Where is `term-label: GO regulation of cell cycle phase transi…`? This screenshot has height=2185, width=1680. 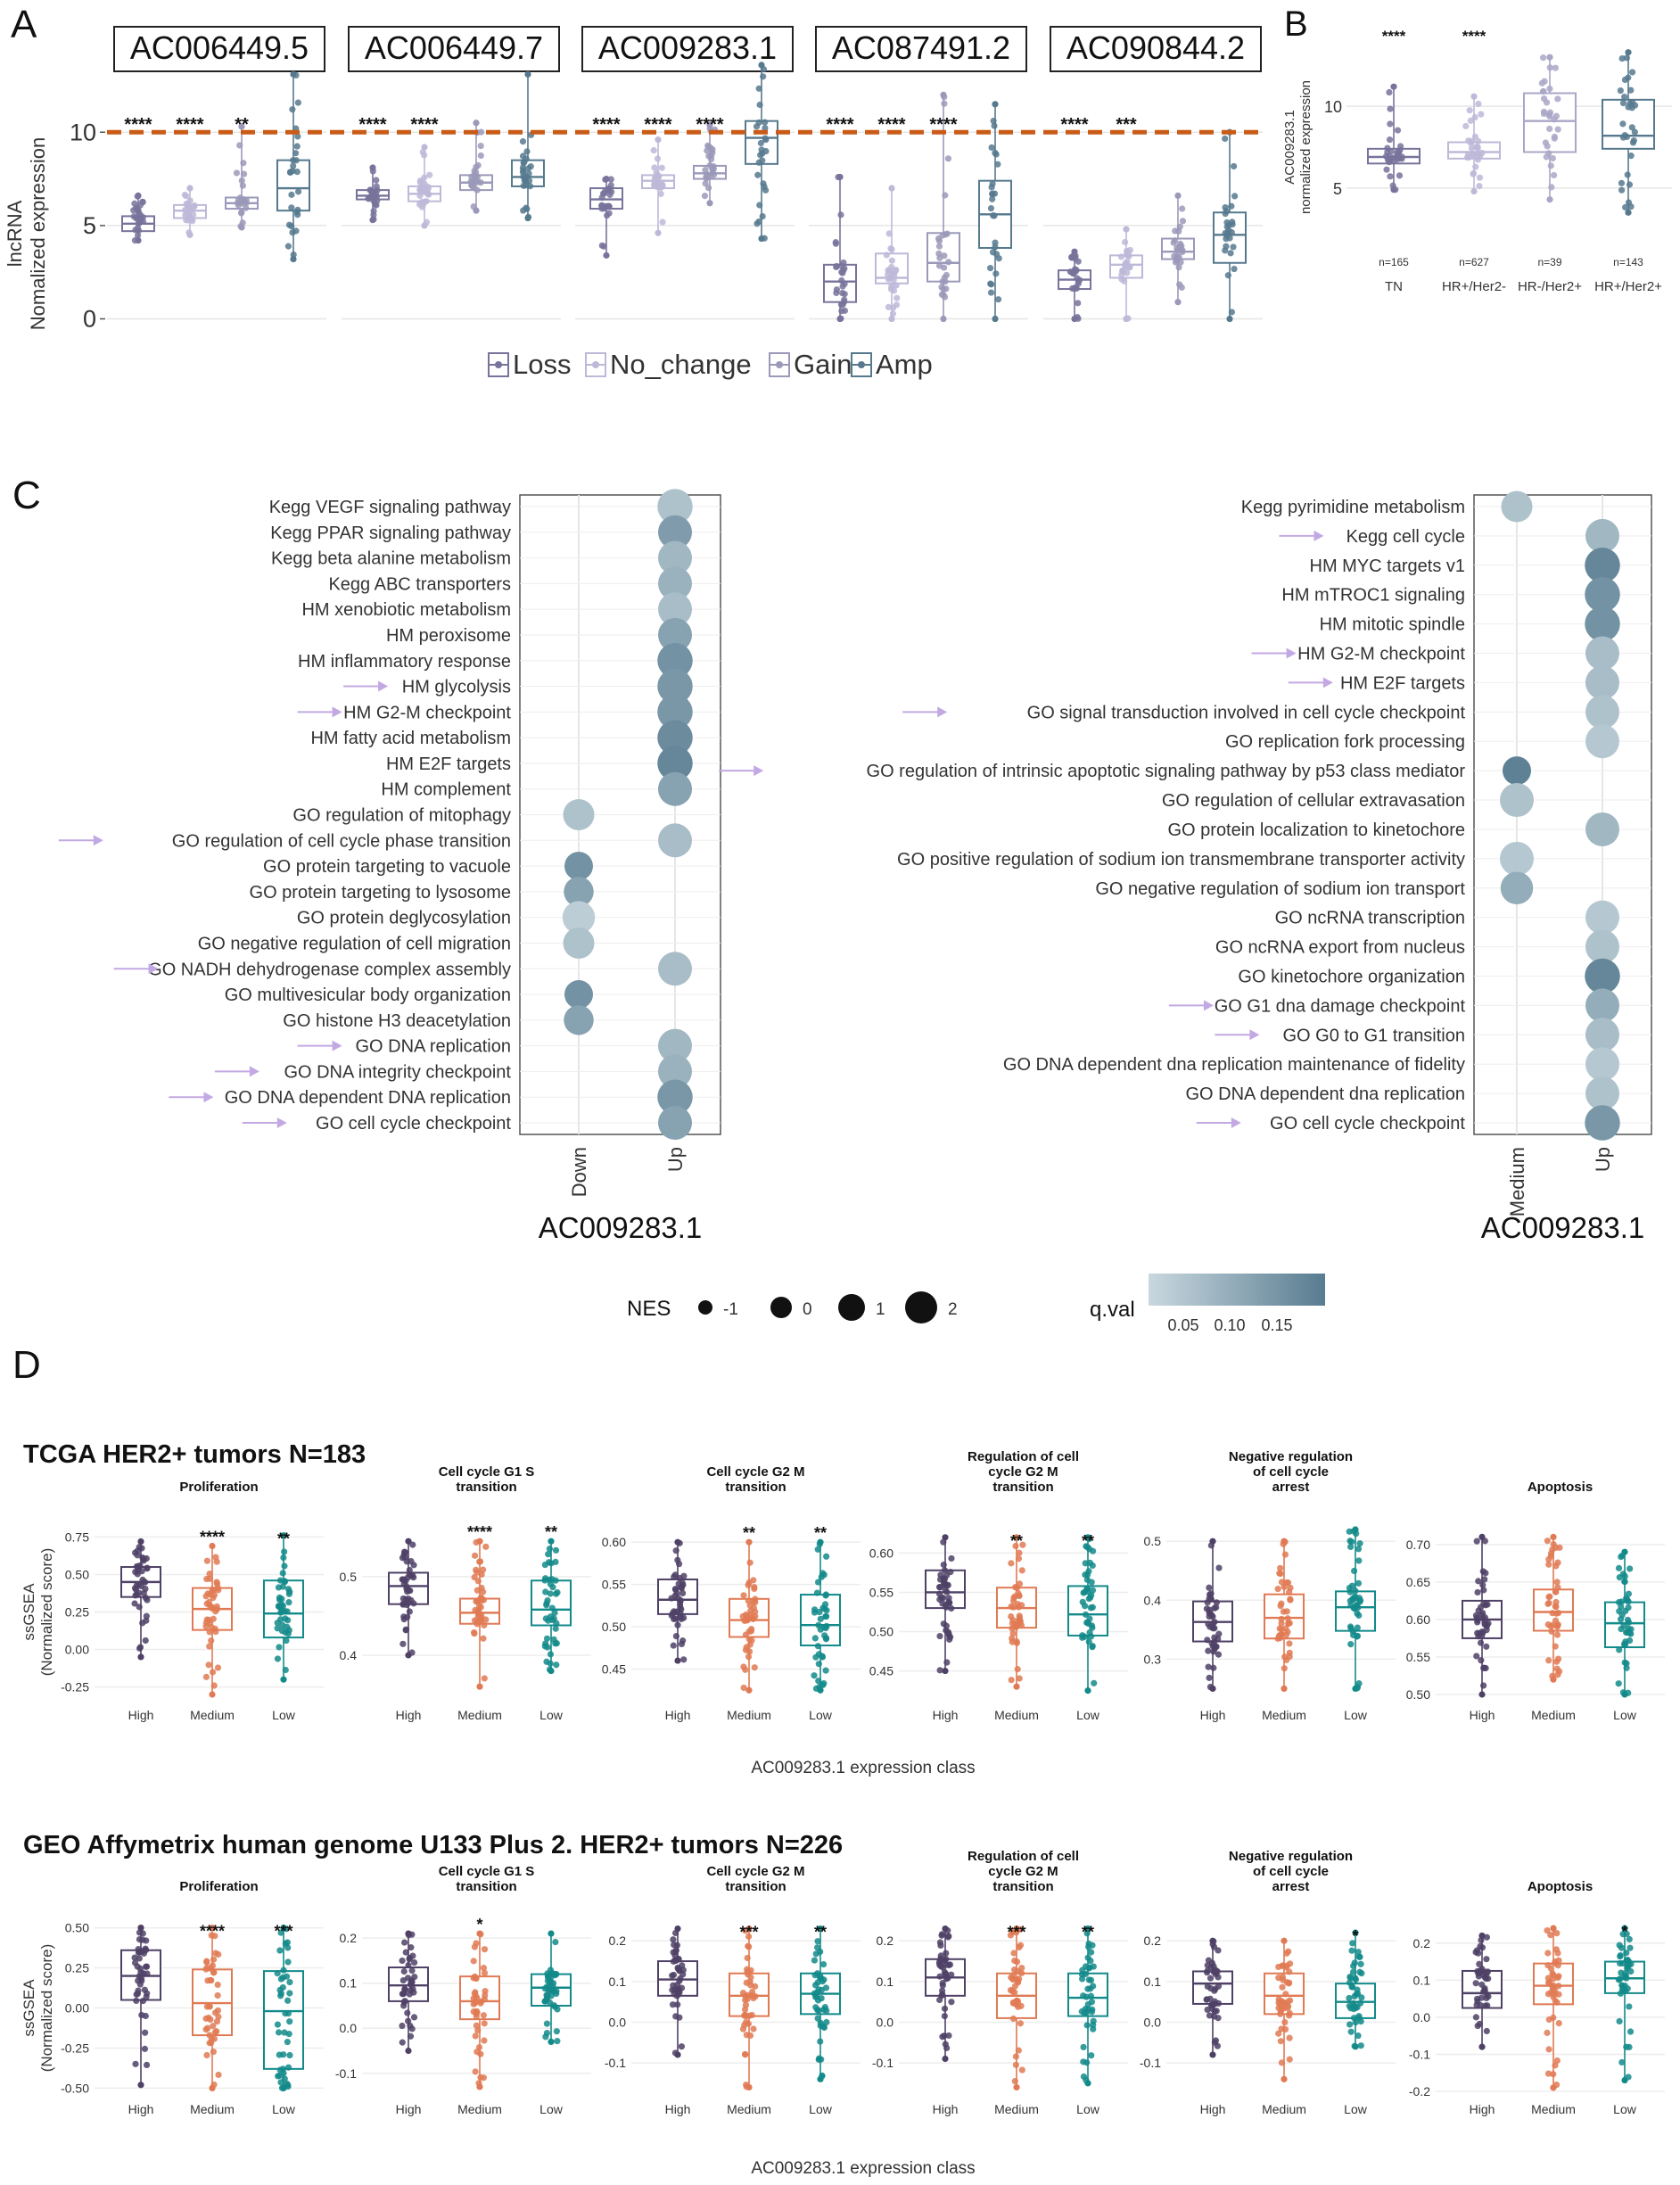 term-label: GO regulation of cell cycle phase transi… is located at coordinates (341, 841).